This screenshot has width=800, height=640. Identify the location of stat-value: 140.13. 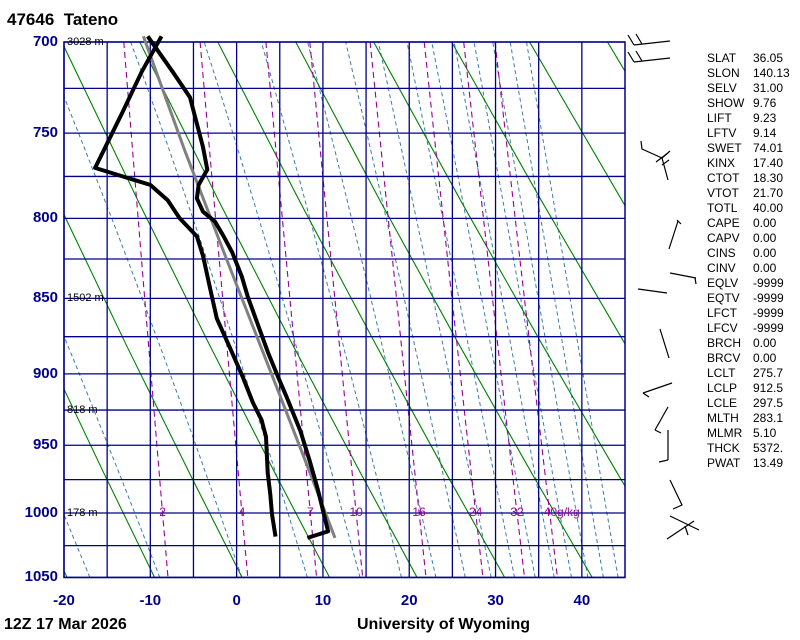
(771, 73).